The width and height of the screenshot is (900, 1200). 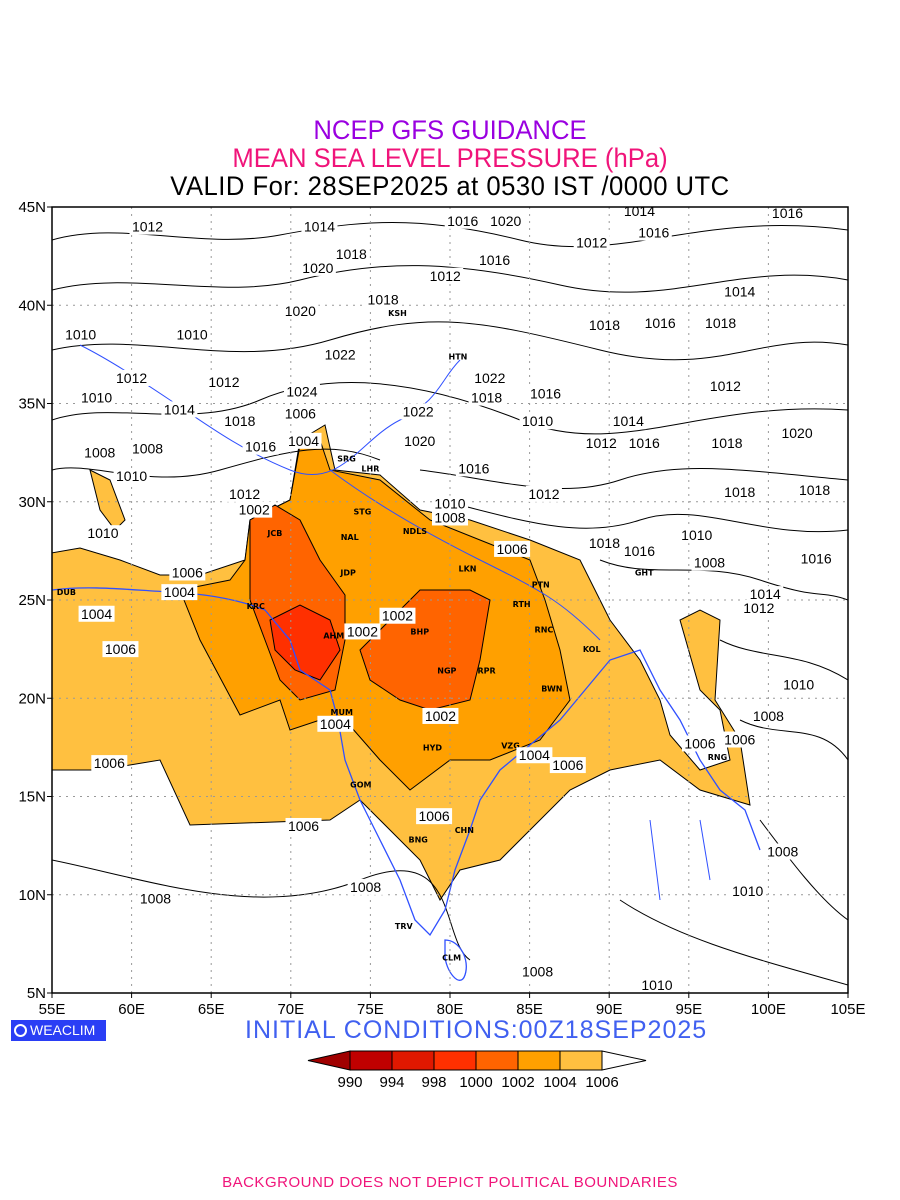 What do you see at coordinates (434, 816) in the screenshot?
I see `contour-label: 1006` at bounding box center [434, 816].